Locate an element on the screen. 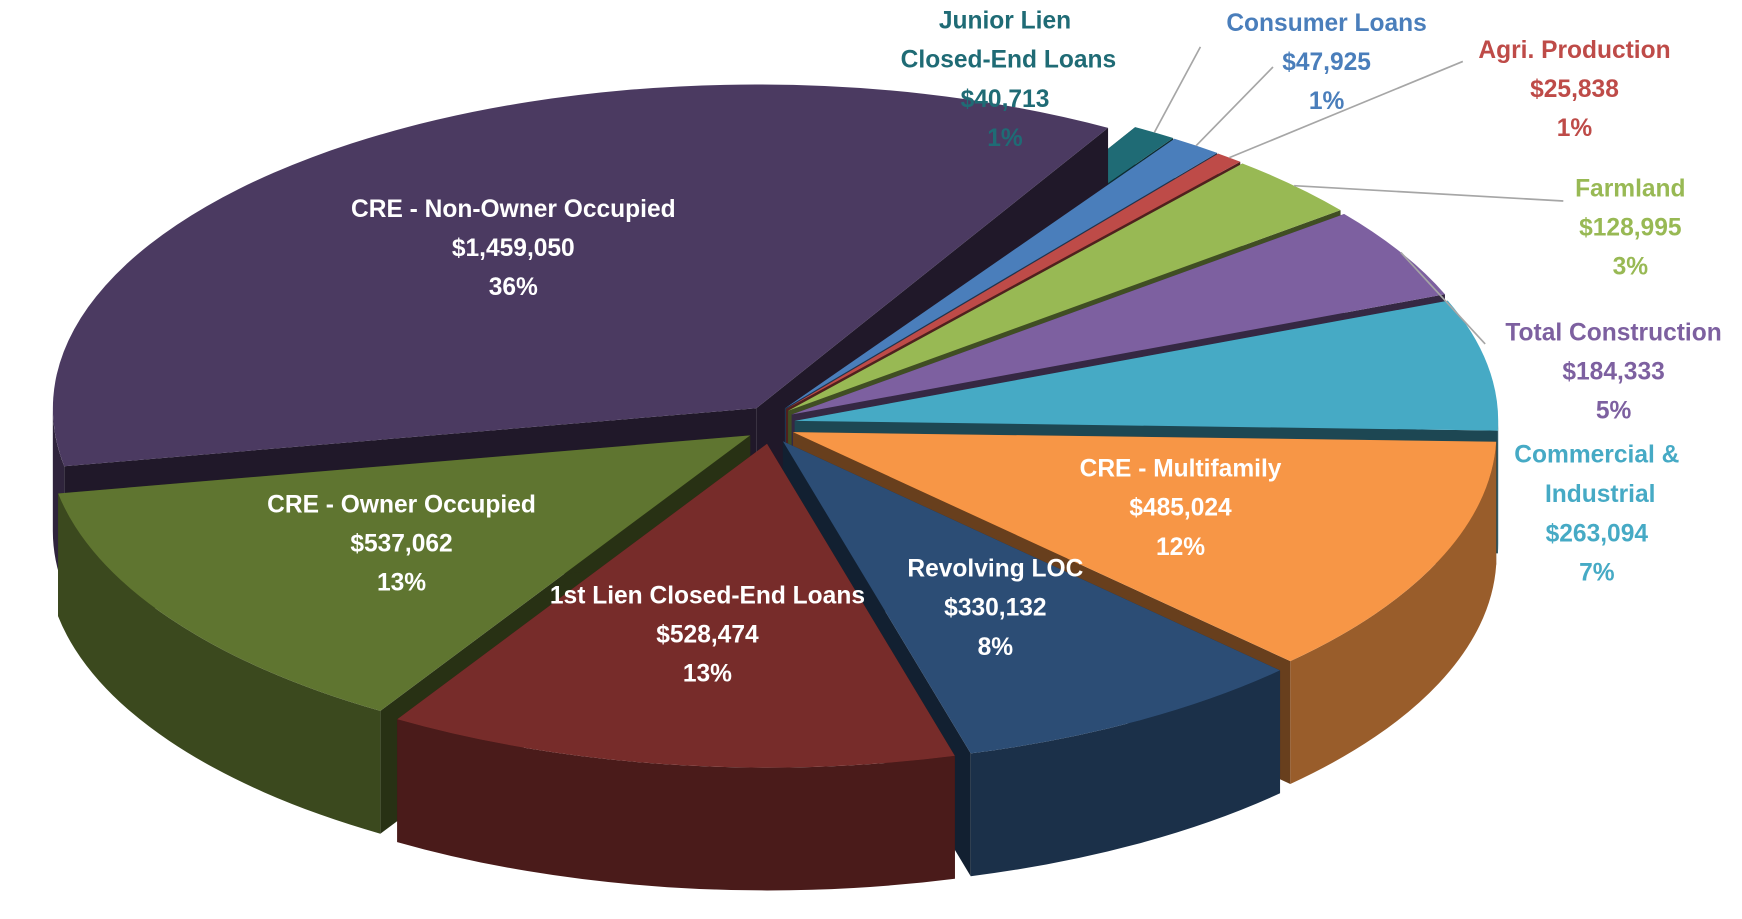  slice-value-label: $47,925 is located at coordinates (1326, 62).